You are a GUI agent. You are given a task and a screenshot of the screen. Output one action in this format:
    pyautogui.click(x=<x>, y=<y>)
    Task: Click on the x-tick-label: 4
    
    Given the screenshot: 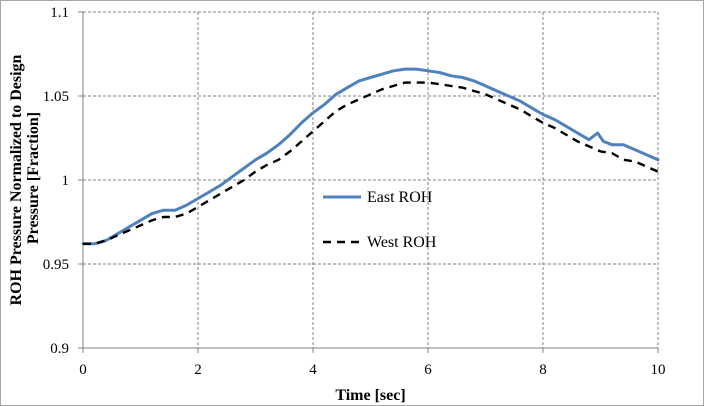 What is the action you would take?
    pyautogui.click(x=313, y=370)
    